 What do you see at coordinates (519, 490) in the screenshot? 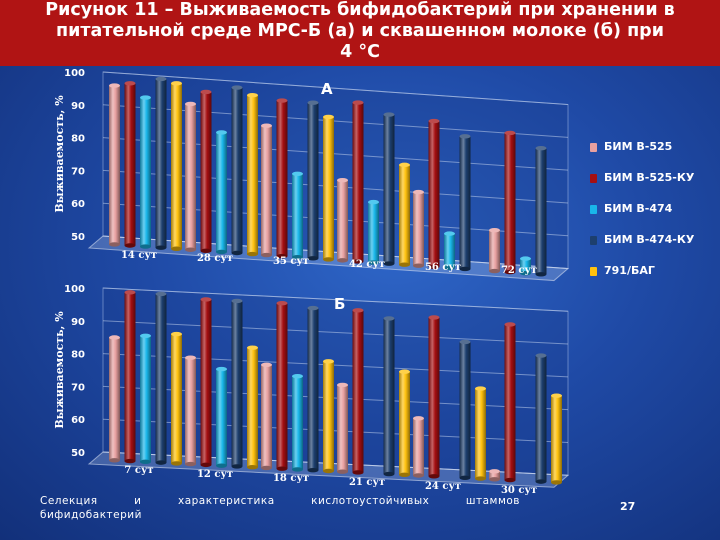
I see `x-category-label: 30 сут` at bounding box center [519, 490].